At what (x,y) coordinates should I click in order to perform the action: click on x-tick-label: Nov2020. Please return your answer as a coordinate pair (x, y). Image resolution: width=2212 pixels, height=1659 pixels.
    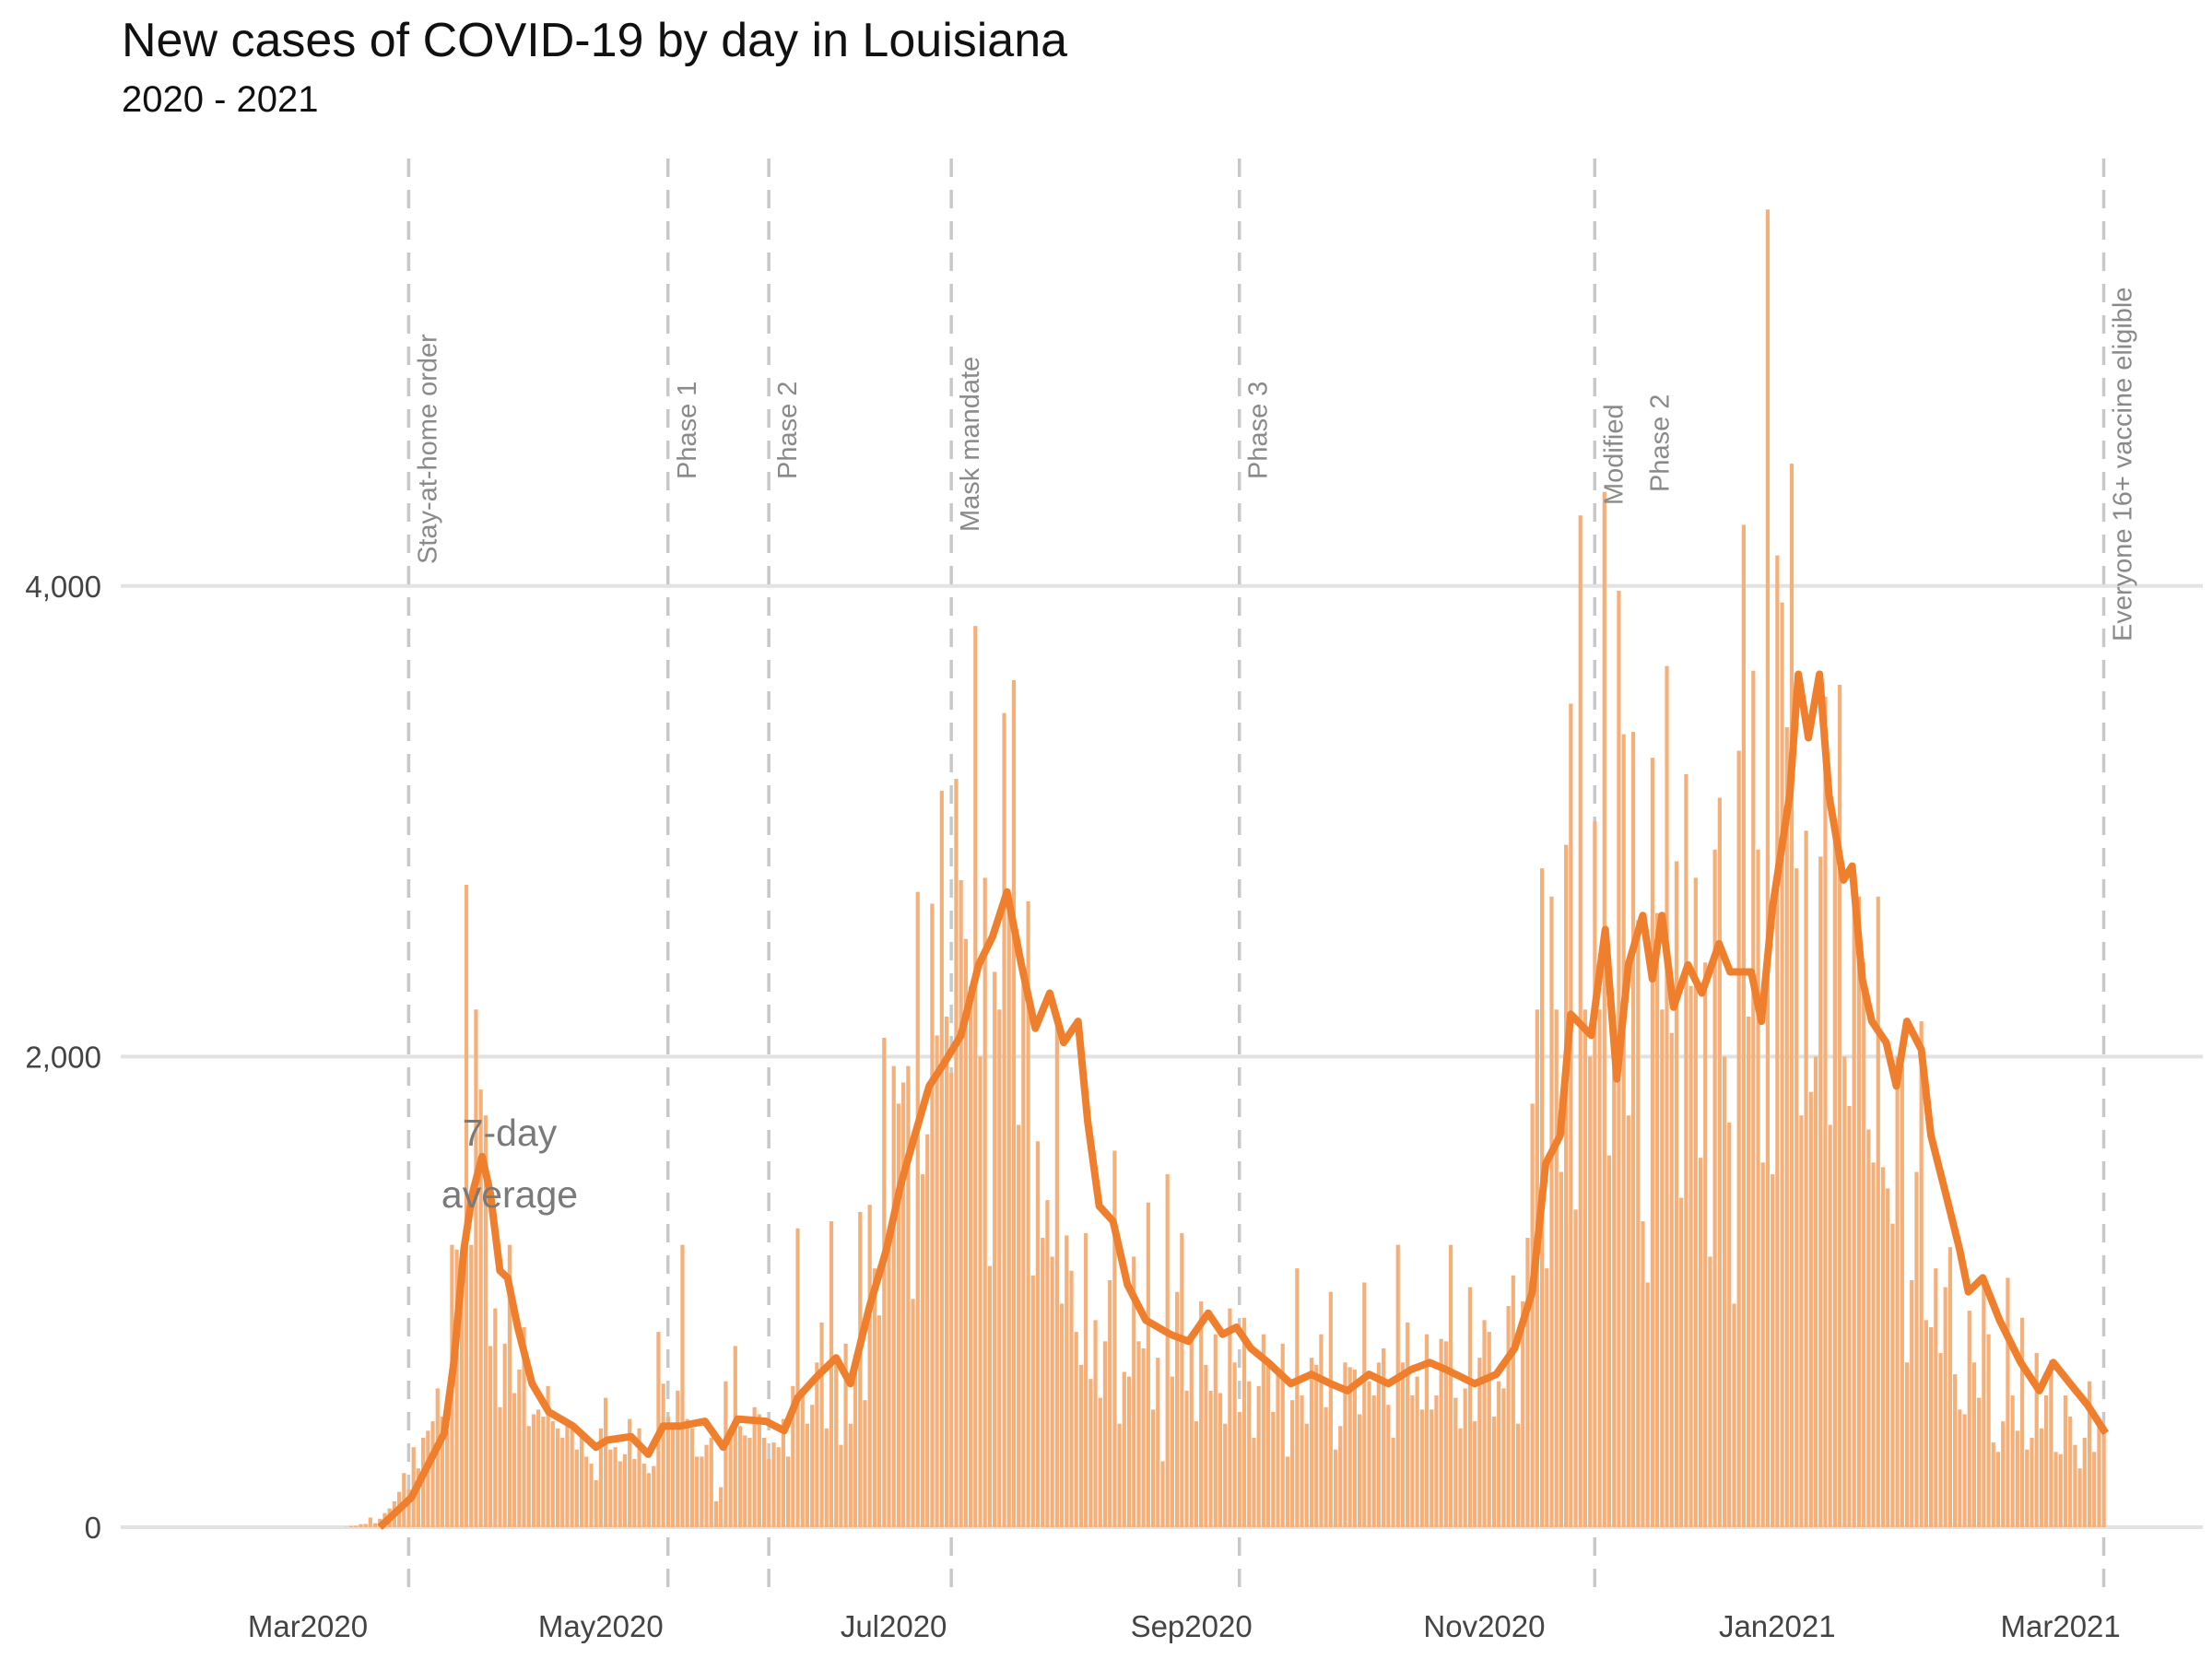
    Looking at the image, I should click on (1484, 1626).